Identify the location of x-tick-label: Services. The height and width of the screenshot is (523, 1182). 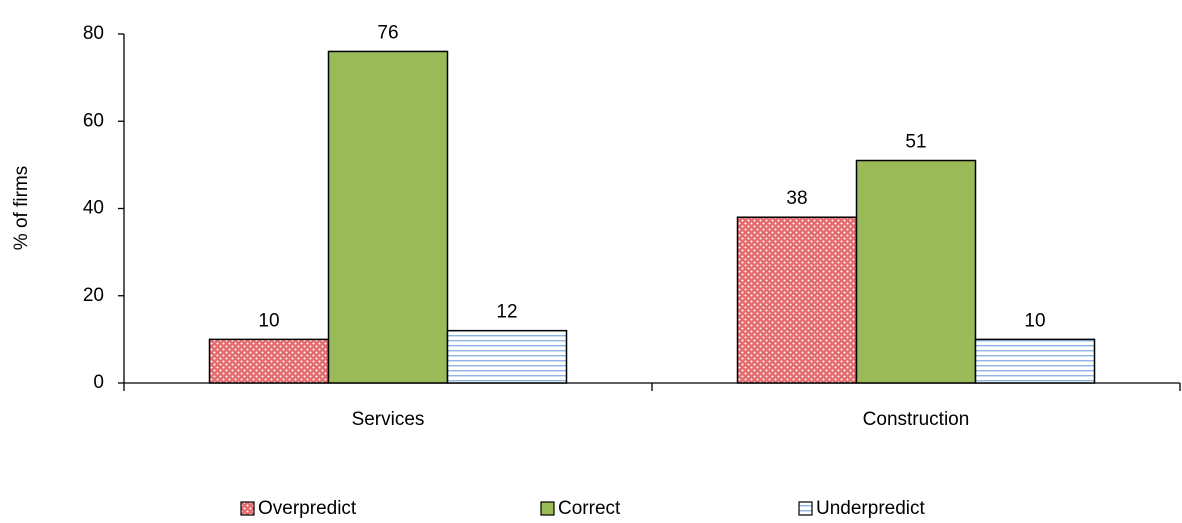
(388, 419).